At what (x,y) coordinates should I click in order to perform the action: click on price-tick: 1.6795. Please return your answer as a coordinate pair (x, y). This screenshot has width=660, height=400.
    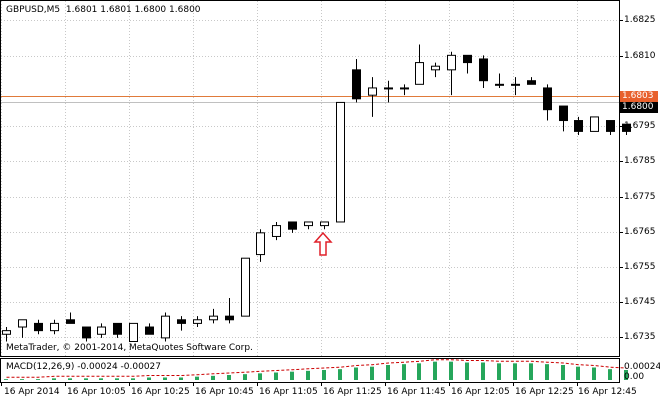
    Looking at the image, I should click on (640, 126).